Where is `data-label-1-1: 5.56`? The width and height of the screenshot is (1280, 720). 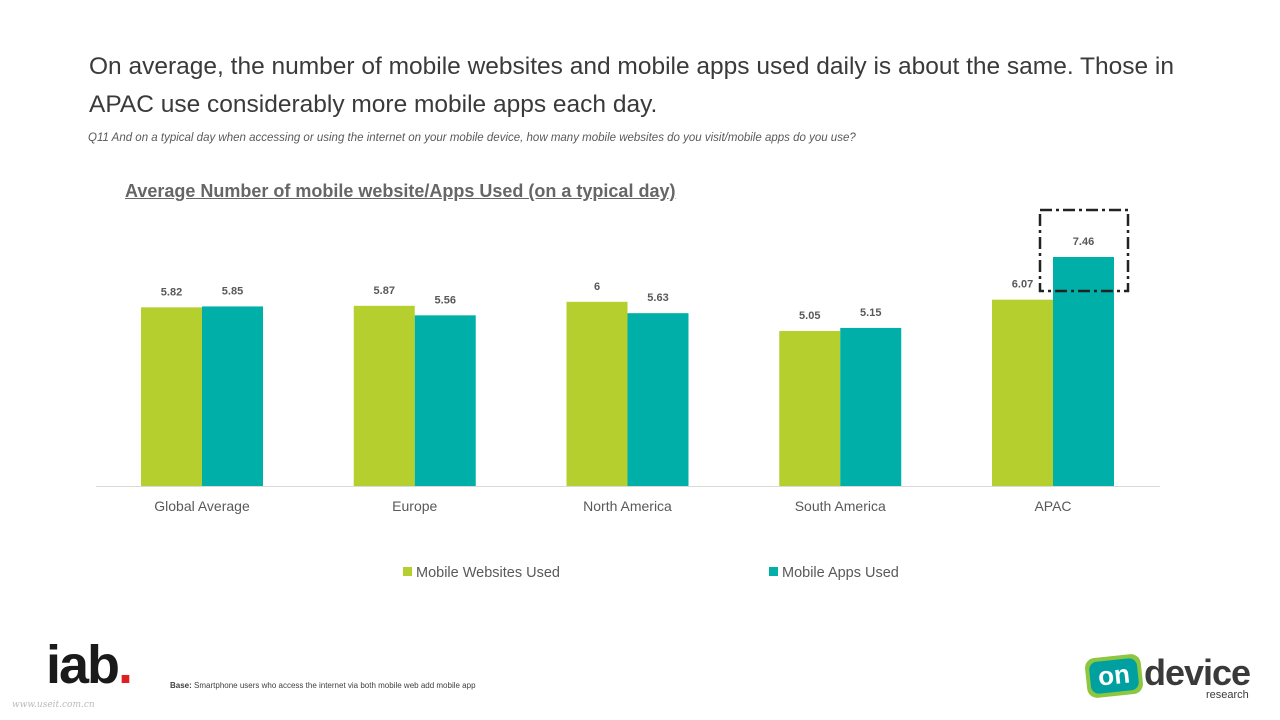 data-label-1-1: 5.56 is located at coordinates (445, 300).